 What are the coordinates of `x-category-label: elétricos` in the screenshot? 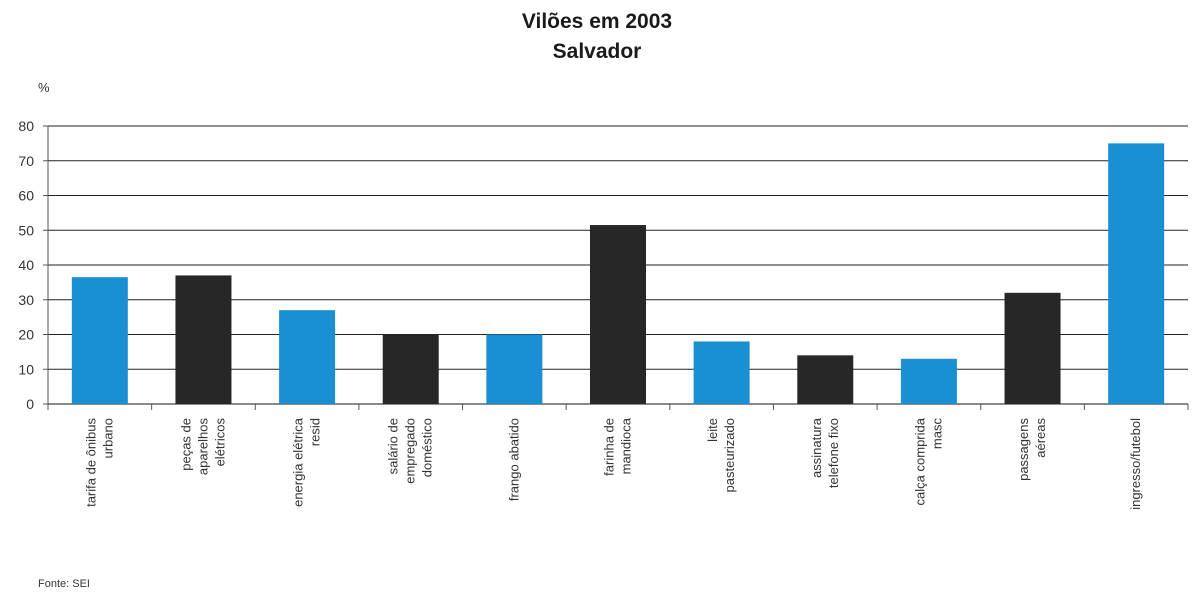 It's located at (219, 442).